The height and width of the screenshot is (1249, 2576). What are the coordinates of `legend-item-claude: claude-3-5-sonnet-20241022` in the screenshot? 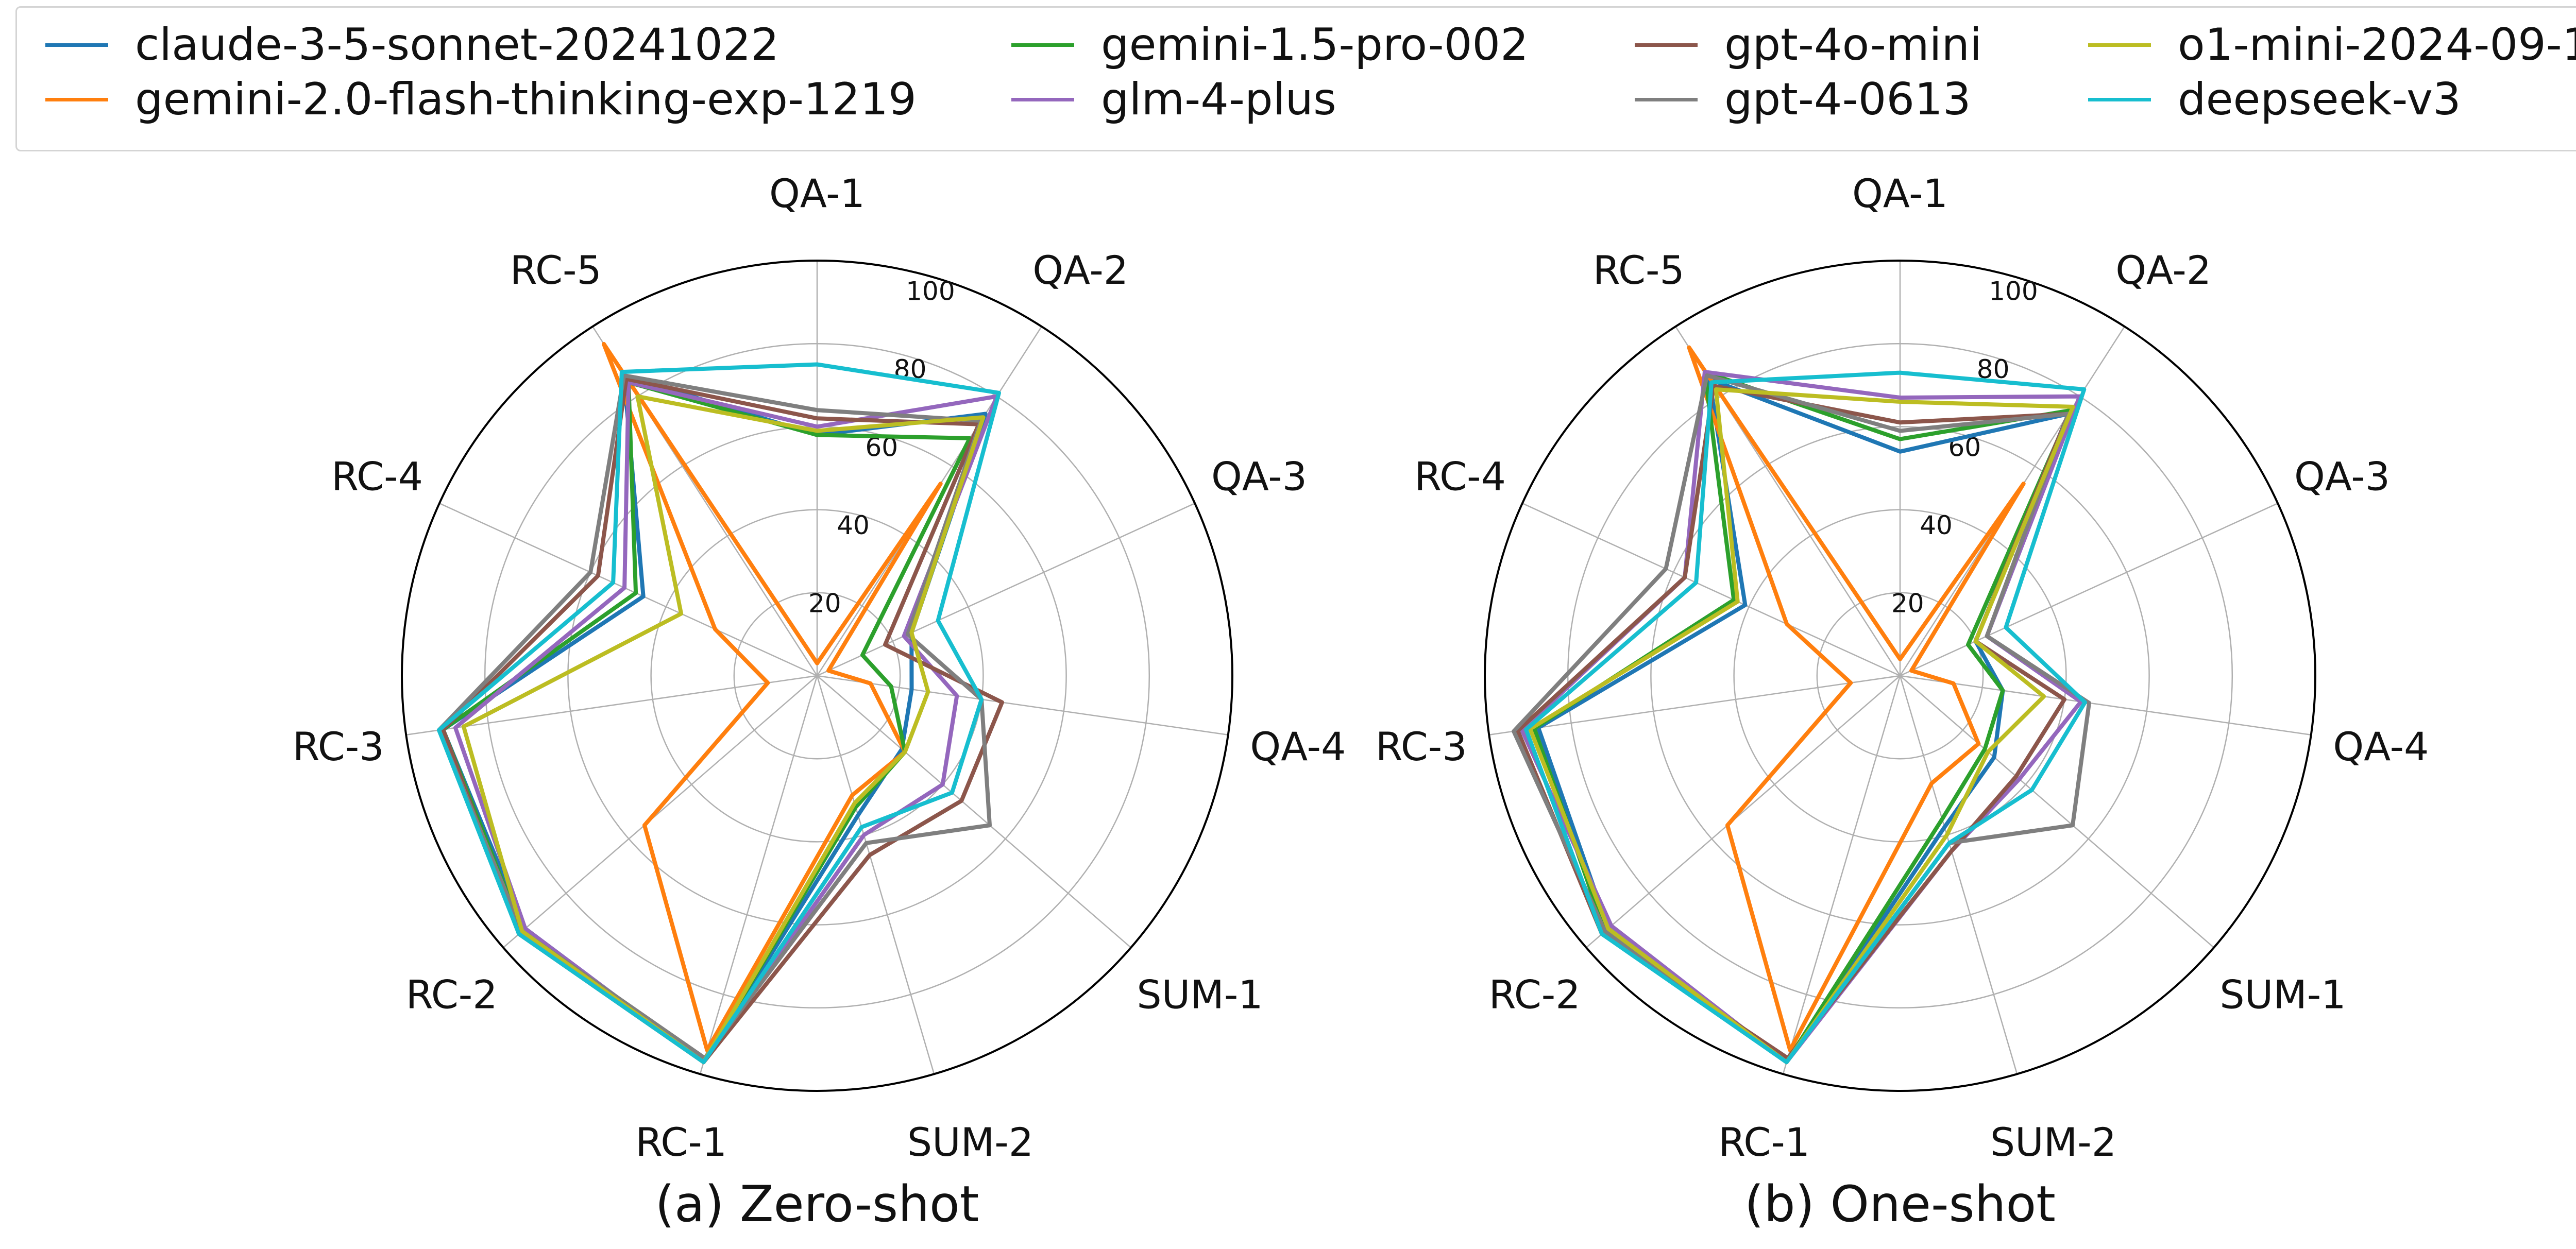 It's located at (412, 45).